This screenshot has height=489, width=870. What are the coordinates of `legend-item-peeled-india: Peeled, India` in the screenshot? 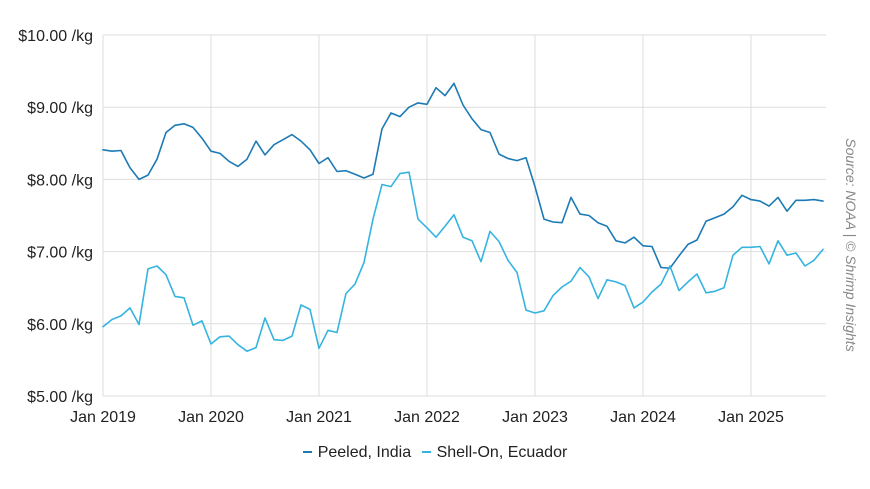 It's located at (357, 453).